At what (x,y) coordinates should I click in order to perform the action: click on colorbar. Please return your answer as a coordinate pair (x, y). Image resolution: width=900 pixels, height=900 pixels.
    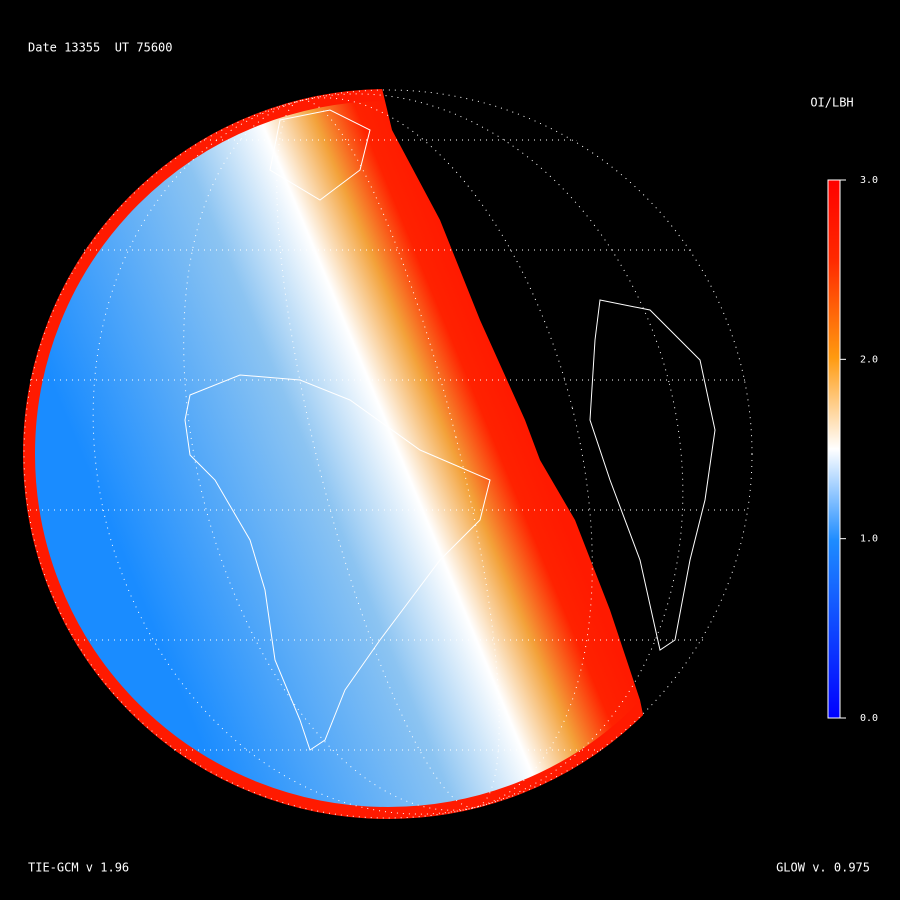
    Looking at the image, I should click on (834, 449).